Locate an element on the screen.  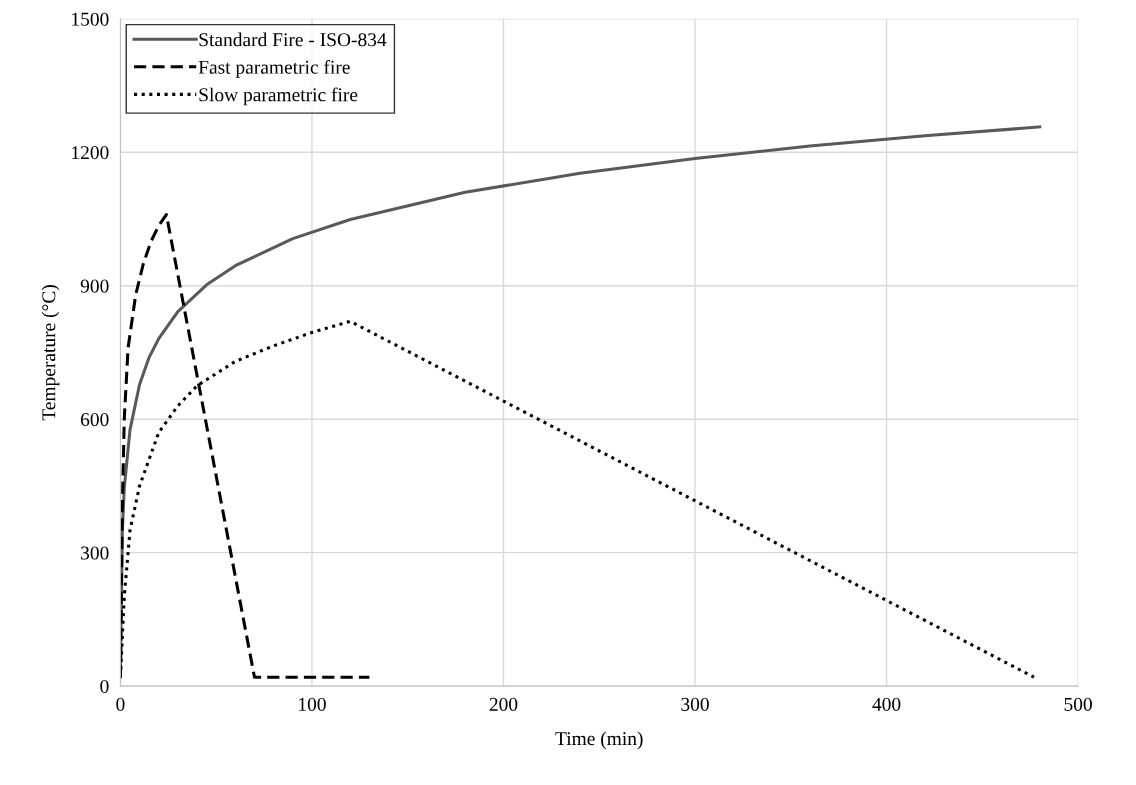
x-tick-label: 400 is located at coordinates (886, 704).